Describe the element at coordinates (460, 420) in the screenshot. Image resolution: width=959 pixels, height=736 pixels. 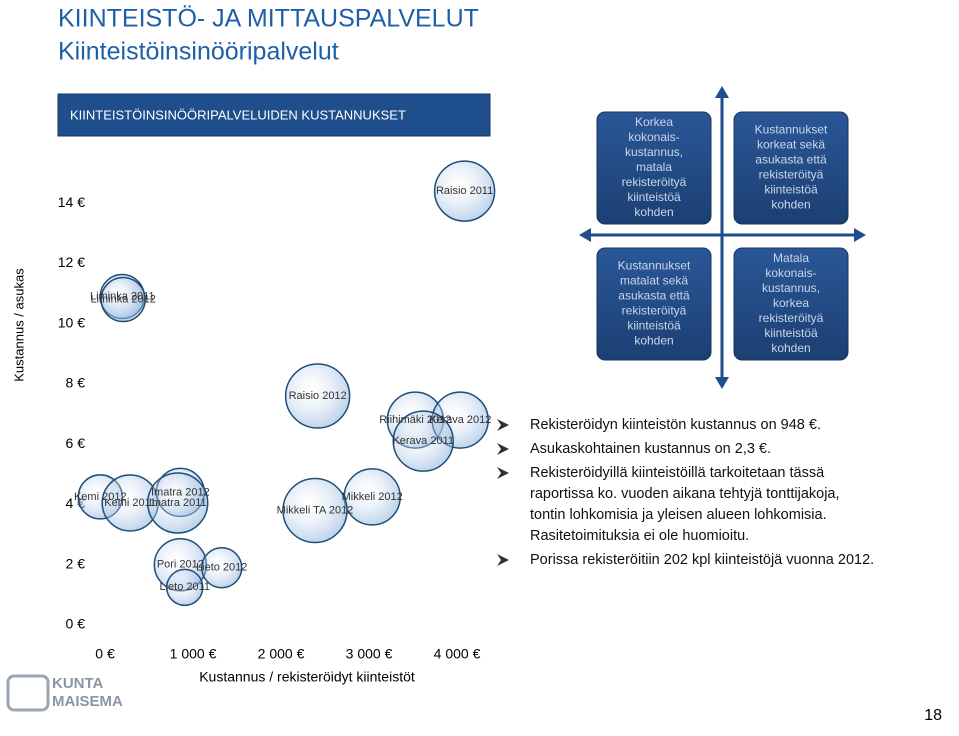
I see `bubble-label: Kerava 2012` at that location.